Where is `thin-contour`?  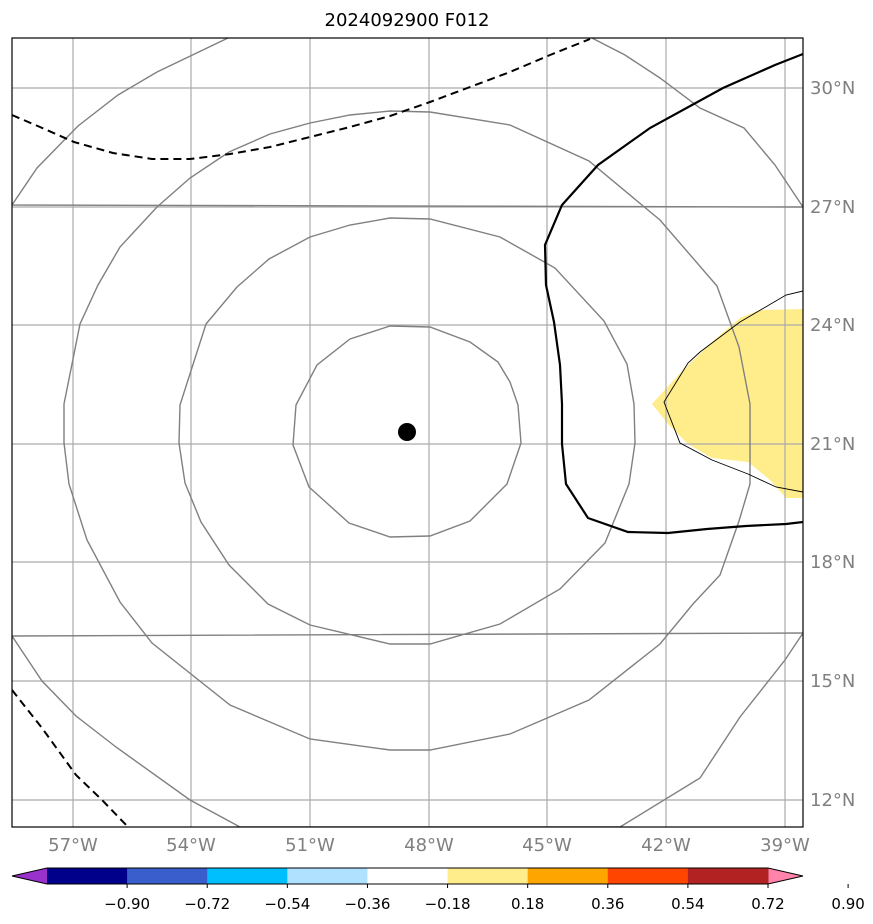
thin-contour is located at coordinates (733, 391).